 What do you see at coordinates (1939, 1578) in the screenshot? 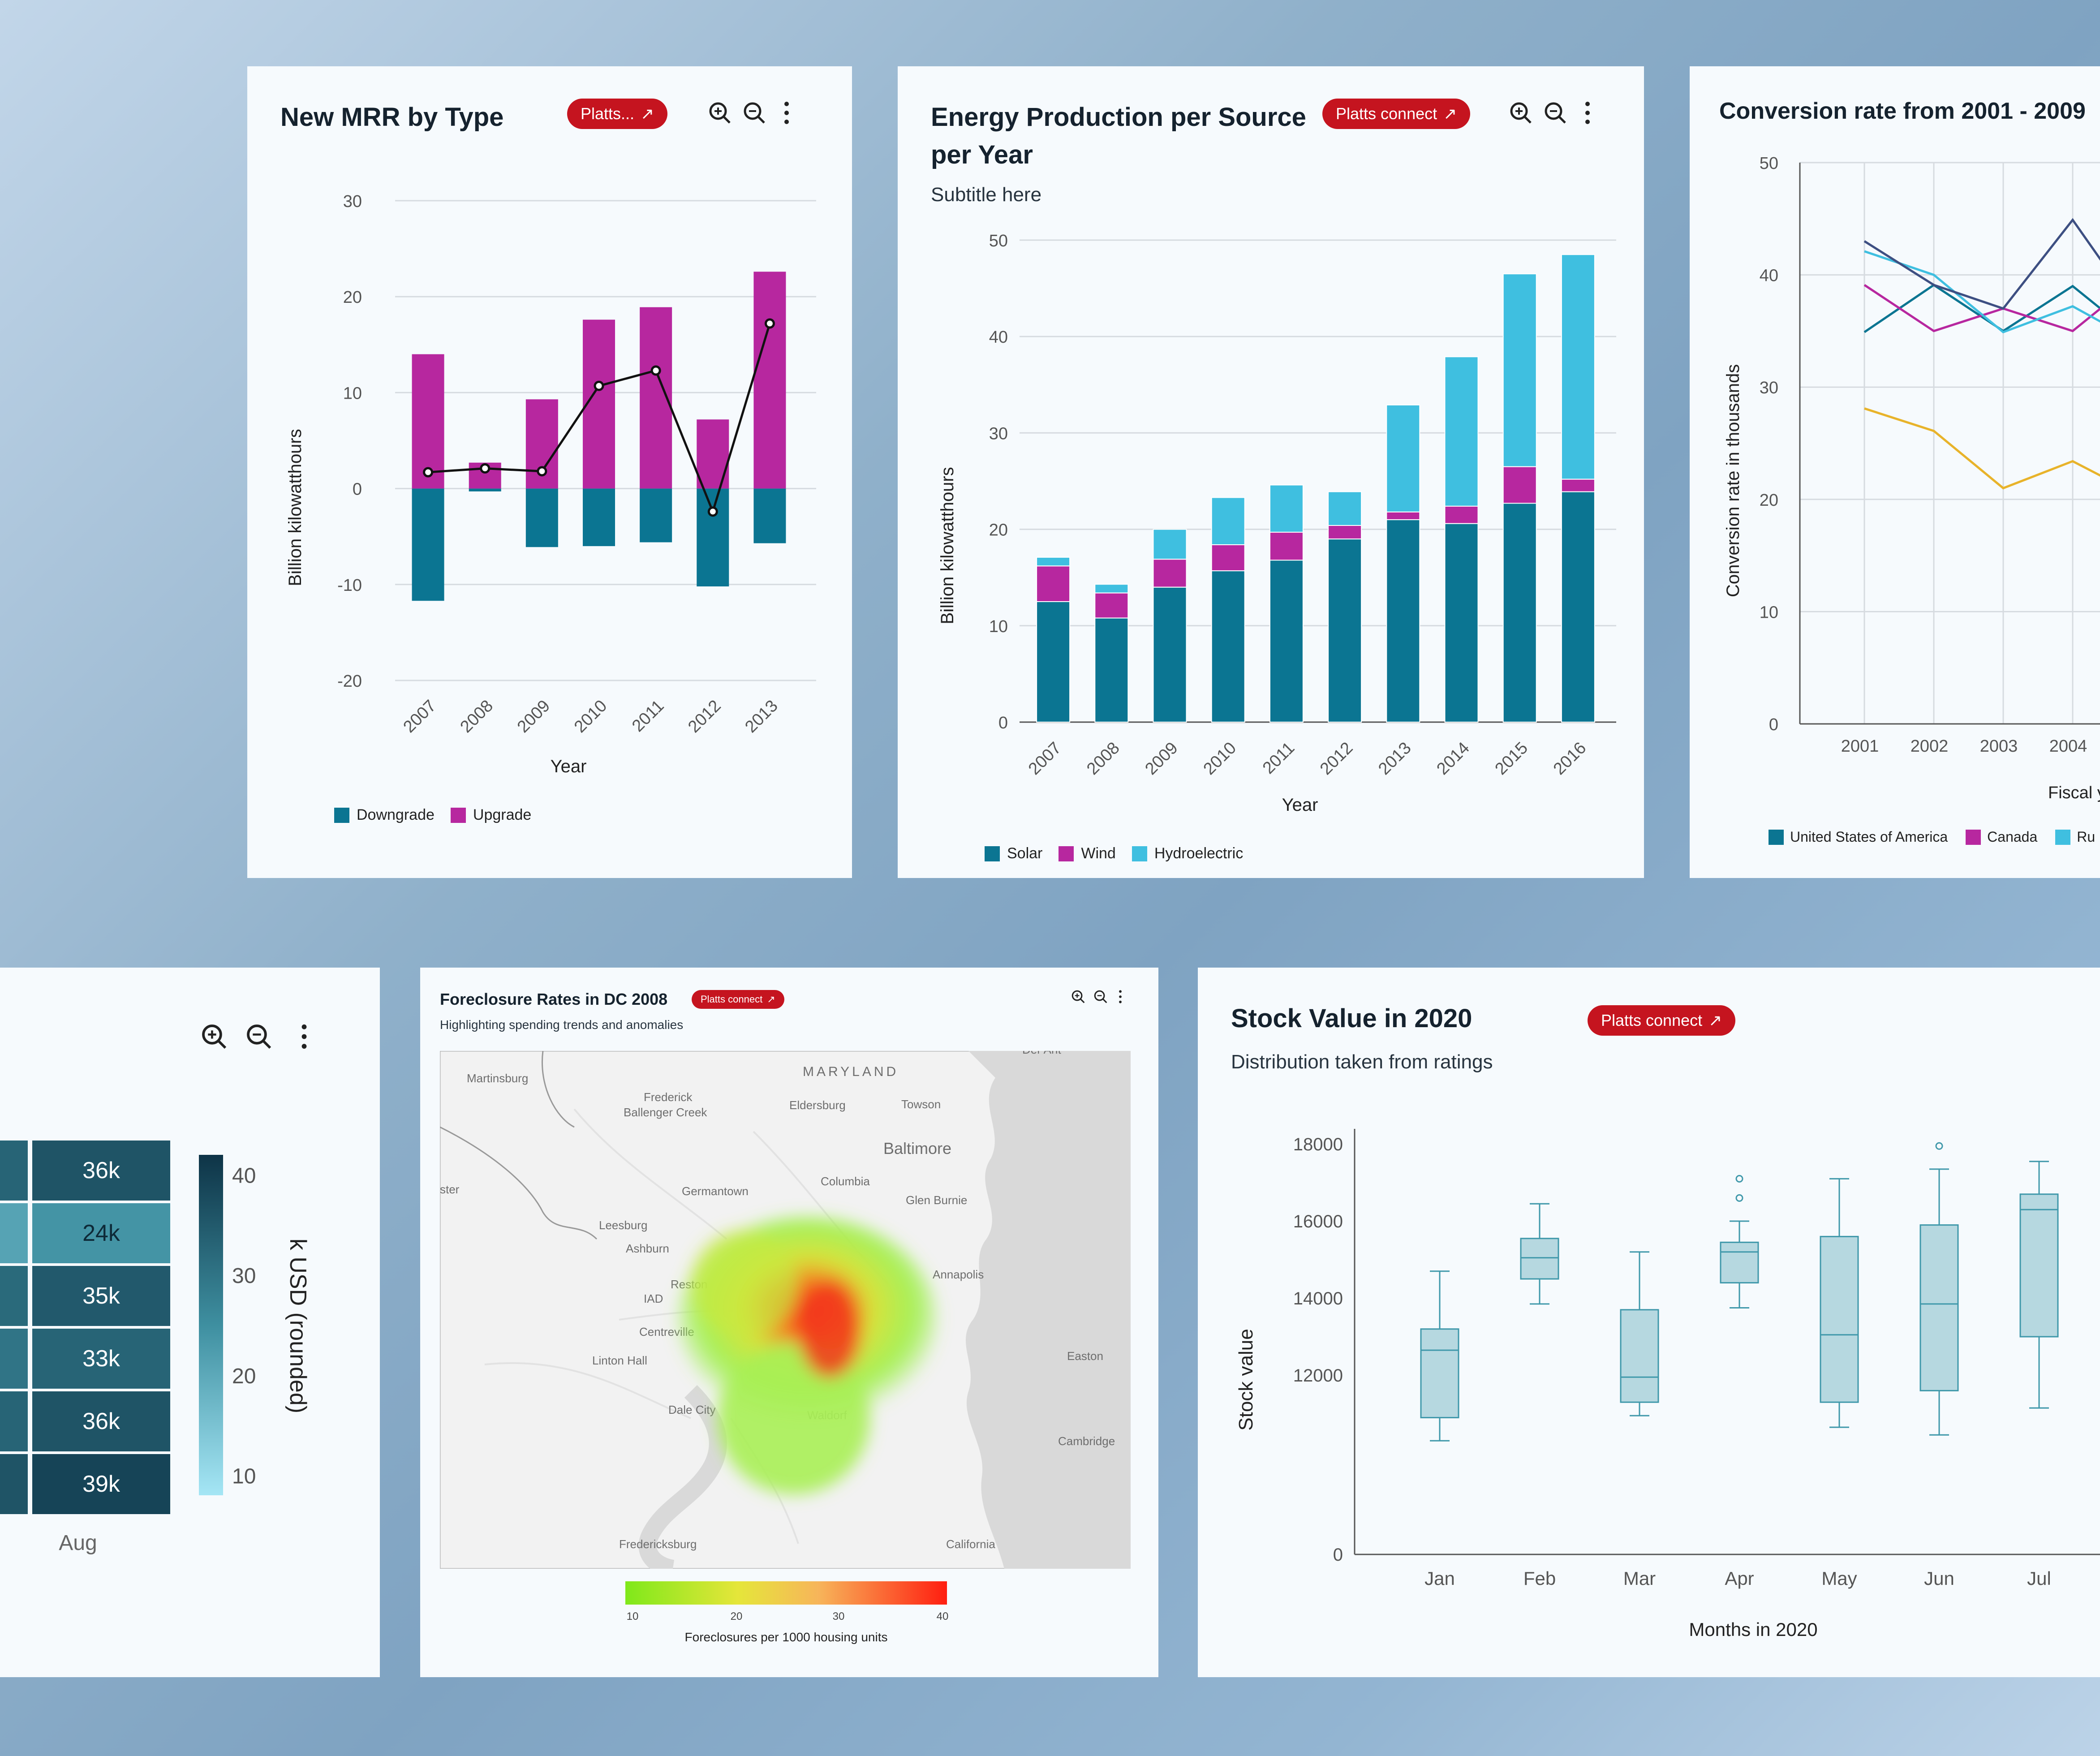
I see `x-tick-label: Jun` at bounding box center [1939, 1578].